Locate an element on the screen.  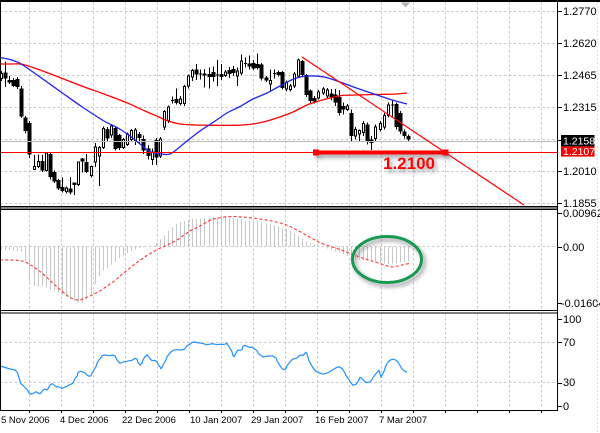
svg-text: 7 Mar 2007 is located at coordinates (403, 420).